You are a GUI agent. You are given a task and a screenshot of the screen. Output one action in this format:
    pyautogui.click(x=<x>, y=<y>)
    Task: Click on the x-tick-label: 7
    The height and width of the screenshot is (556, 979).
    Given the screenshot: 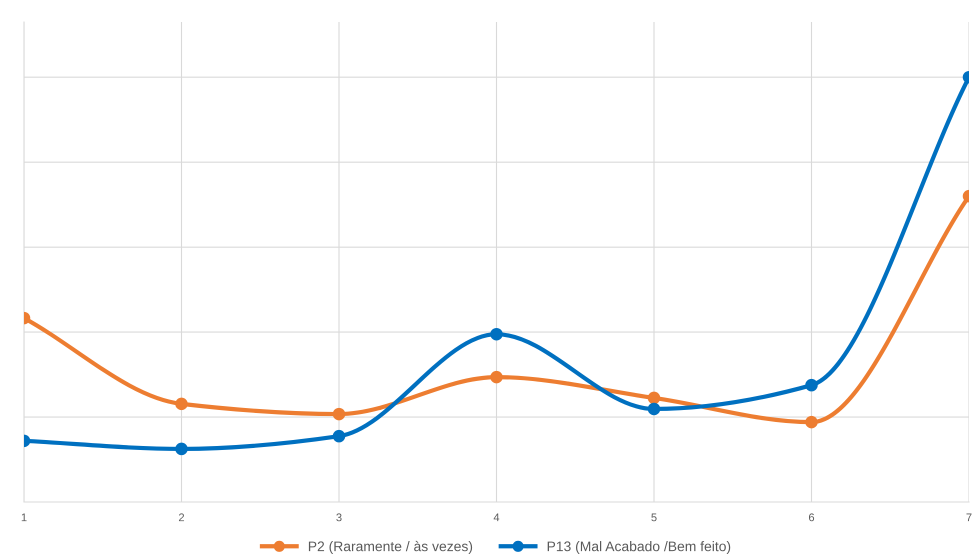 What is the action you would take?
    pyautogui.click(x=969, y=518)
    